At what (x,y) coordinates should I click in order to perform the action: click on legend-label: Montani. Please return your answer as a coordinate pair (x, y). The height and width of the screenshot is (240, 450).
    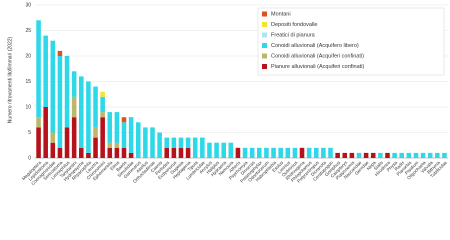
    Looking at the image, I should click on (281, 14).